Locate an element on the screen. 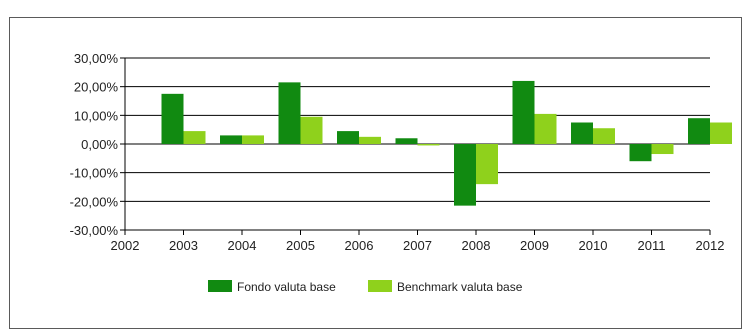 The image size is (752, 336). x-tick-label: 2006 is located at coordinates (359, 245).